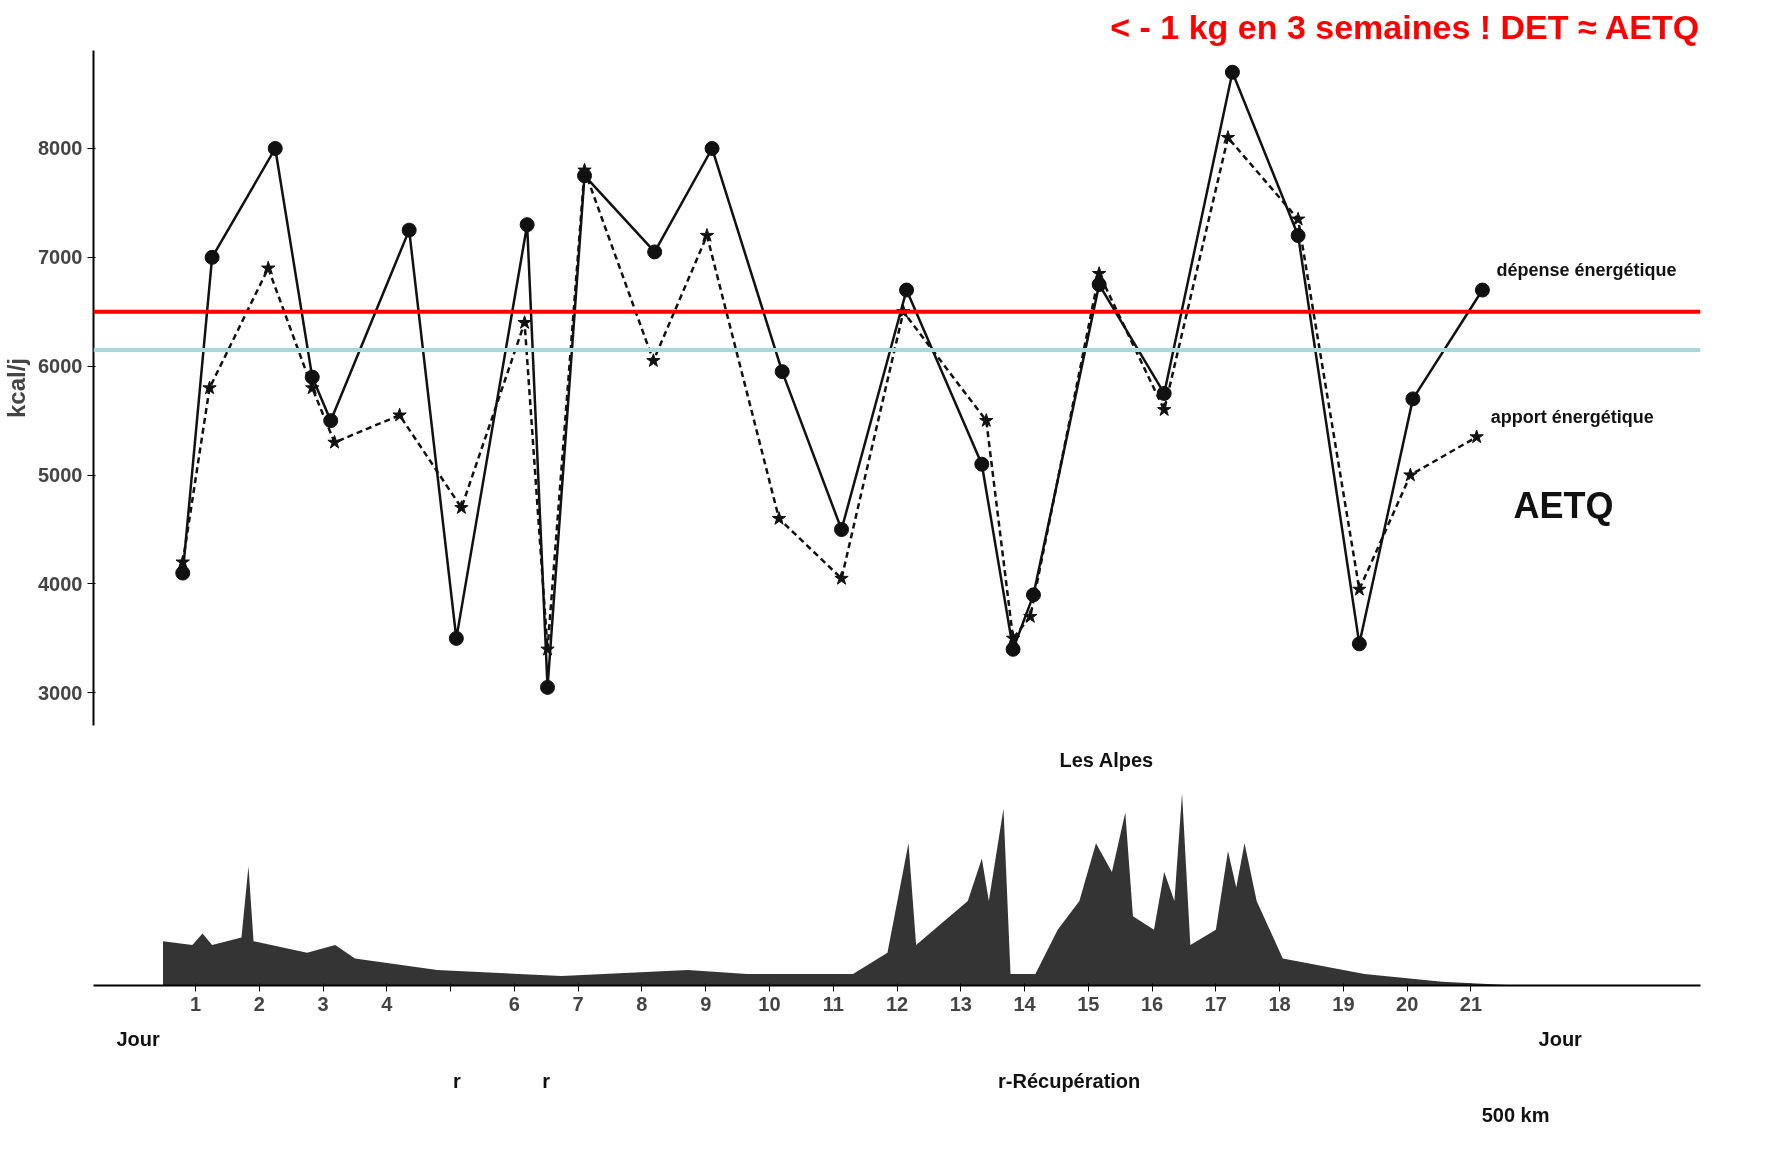 This screenshot has height=1168, width=1789. Describe the element at coordinates (1279, 1003) in the screenshot. I see `x-tick-label: 18` at that location.